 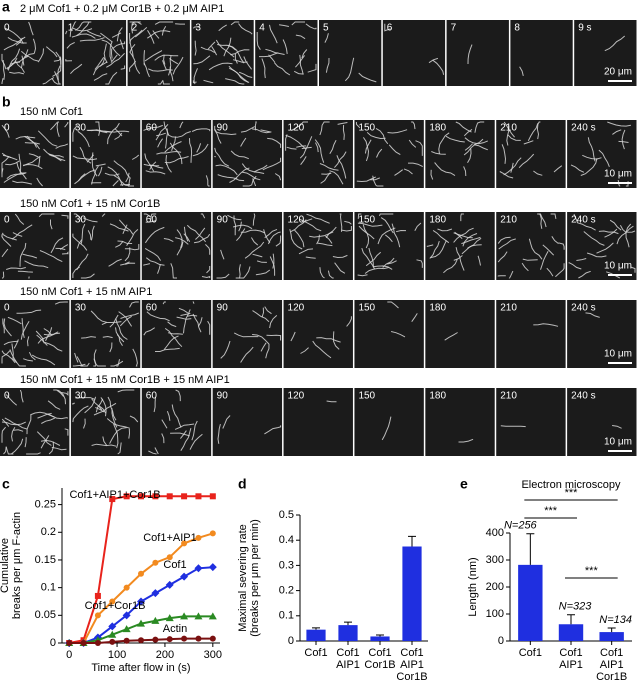 I want to click on panel-label: a, so click(x=6, y=7).